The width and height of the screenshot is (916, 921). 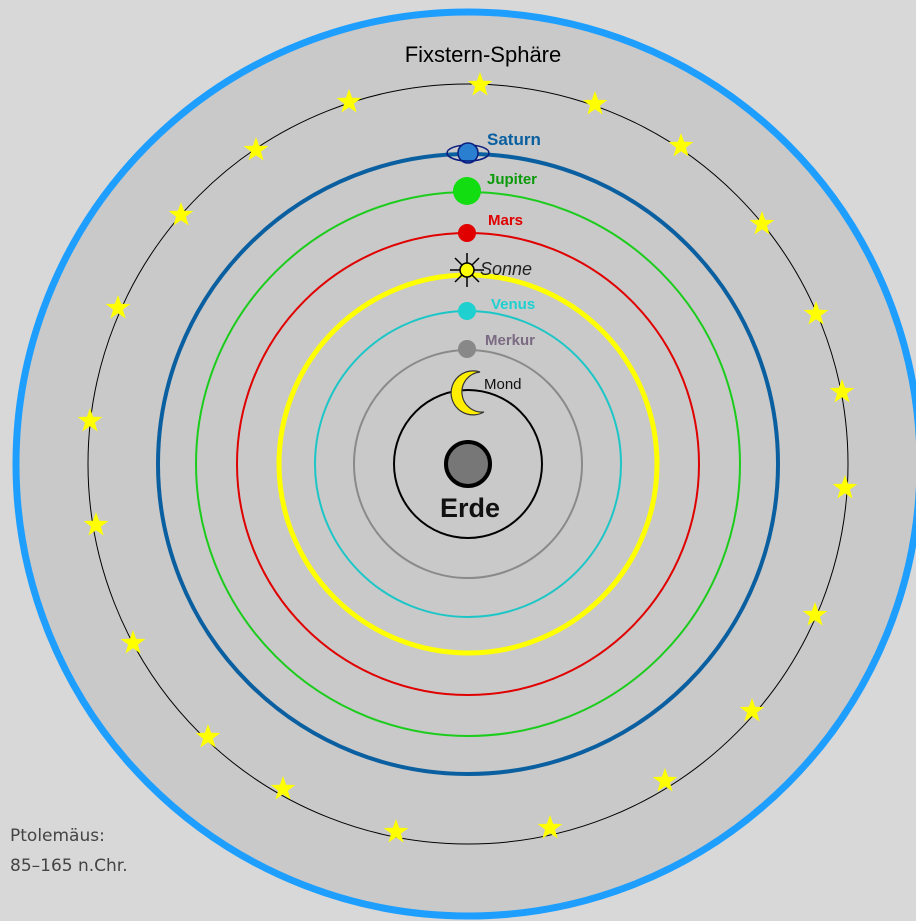 I want to click on merkur-icon, so click(x=467, y=349).